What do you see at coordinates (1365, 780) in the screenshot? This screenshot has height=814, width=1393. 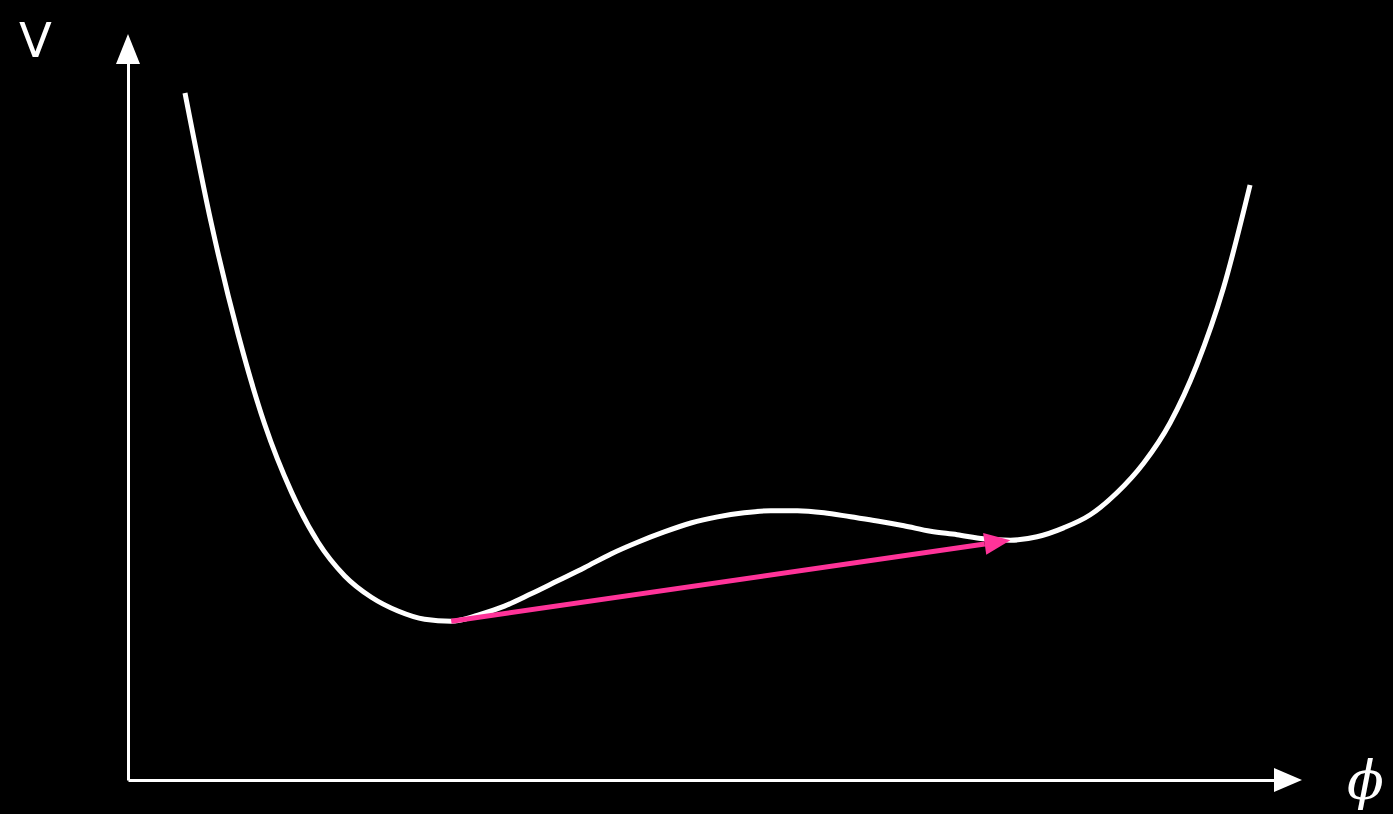 I see `x-axis-title: ϕ` at bounding box center [1365, 780].